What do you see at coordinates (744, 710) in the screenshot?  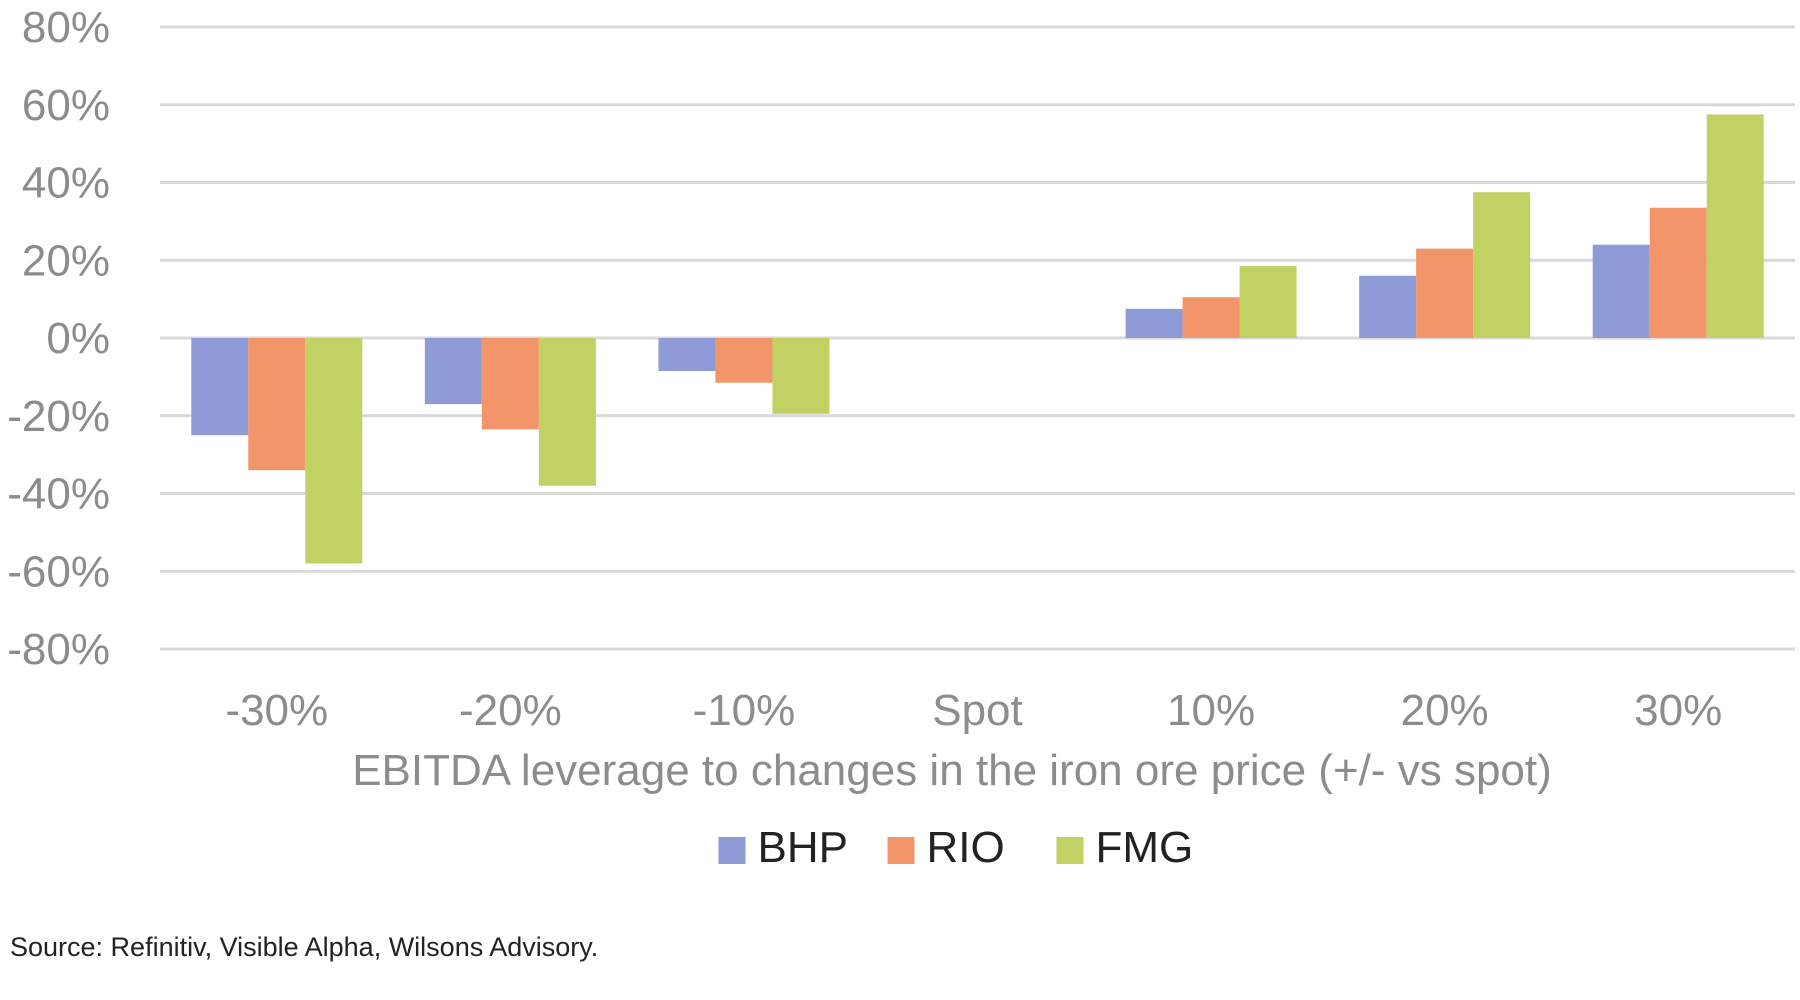 I see `x-tick-label: -10%` at bounding box center [744, 710].